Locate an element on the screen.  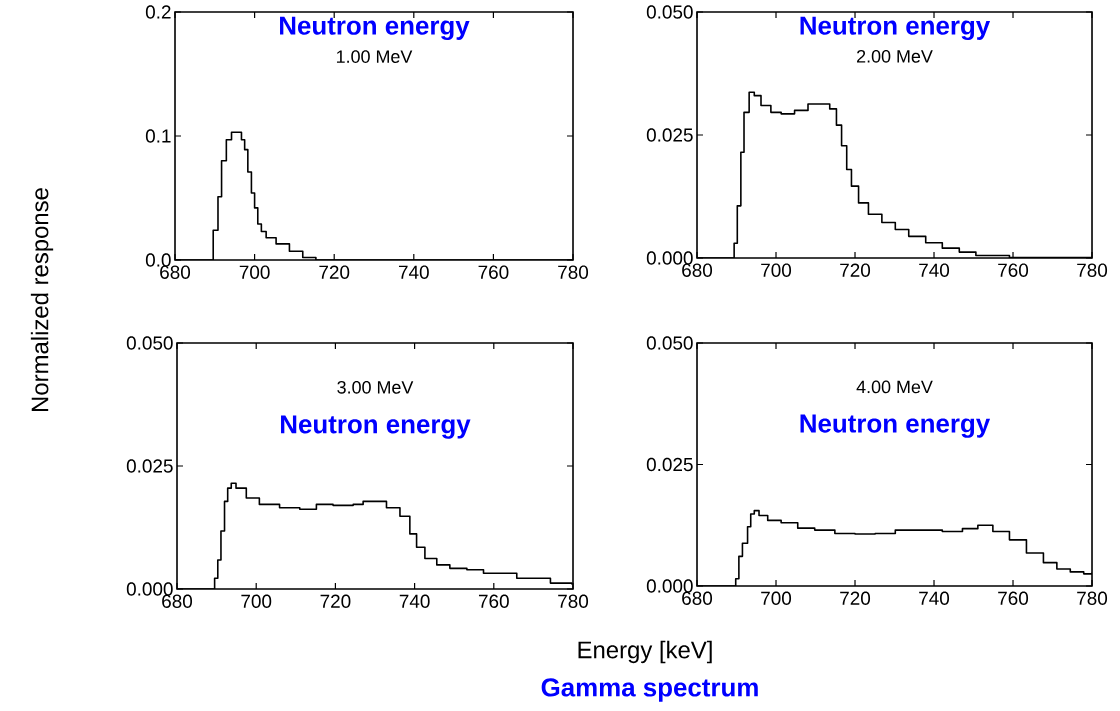
y-tick-label: 0.2 is located at coordinates (158, 12).